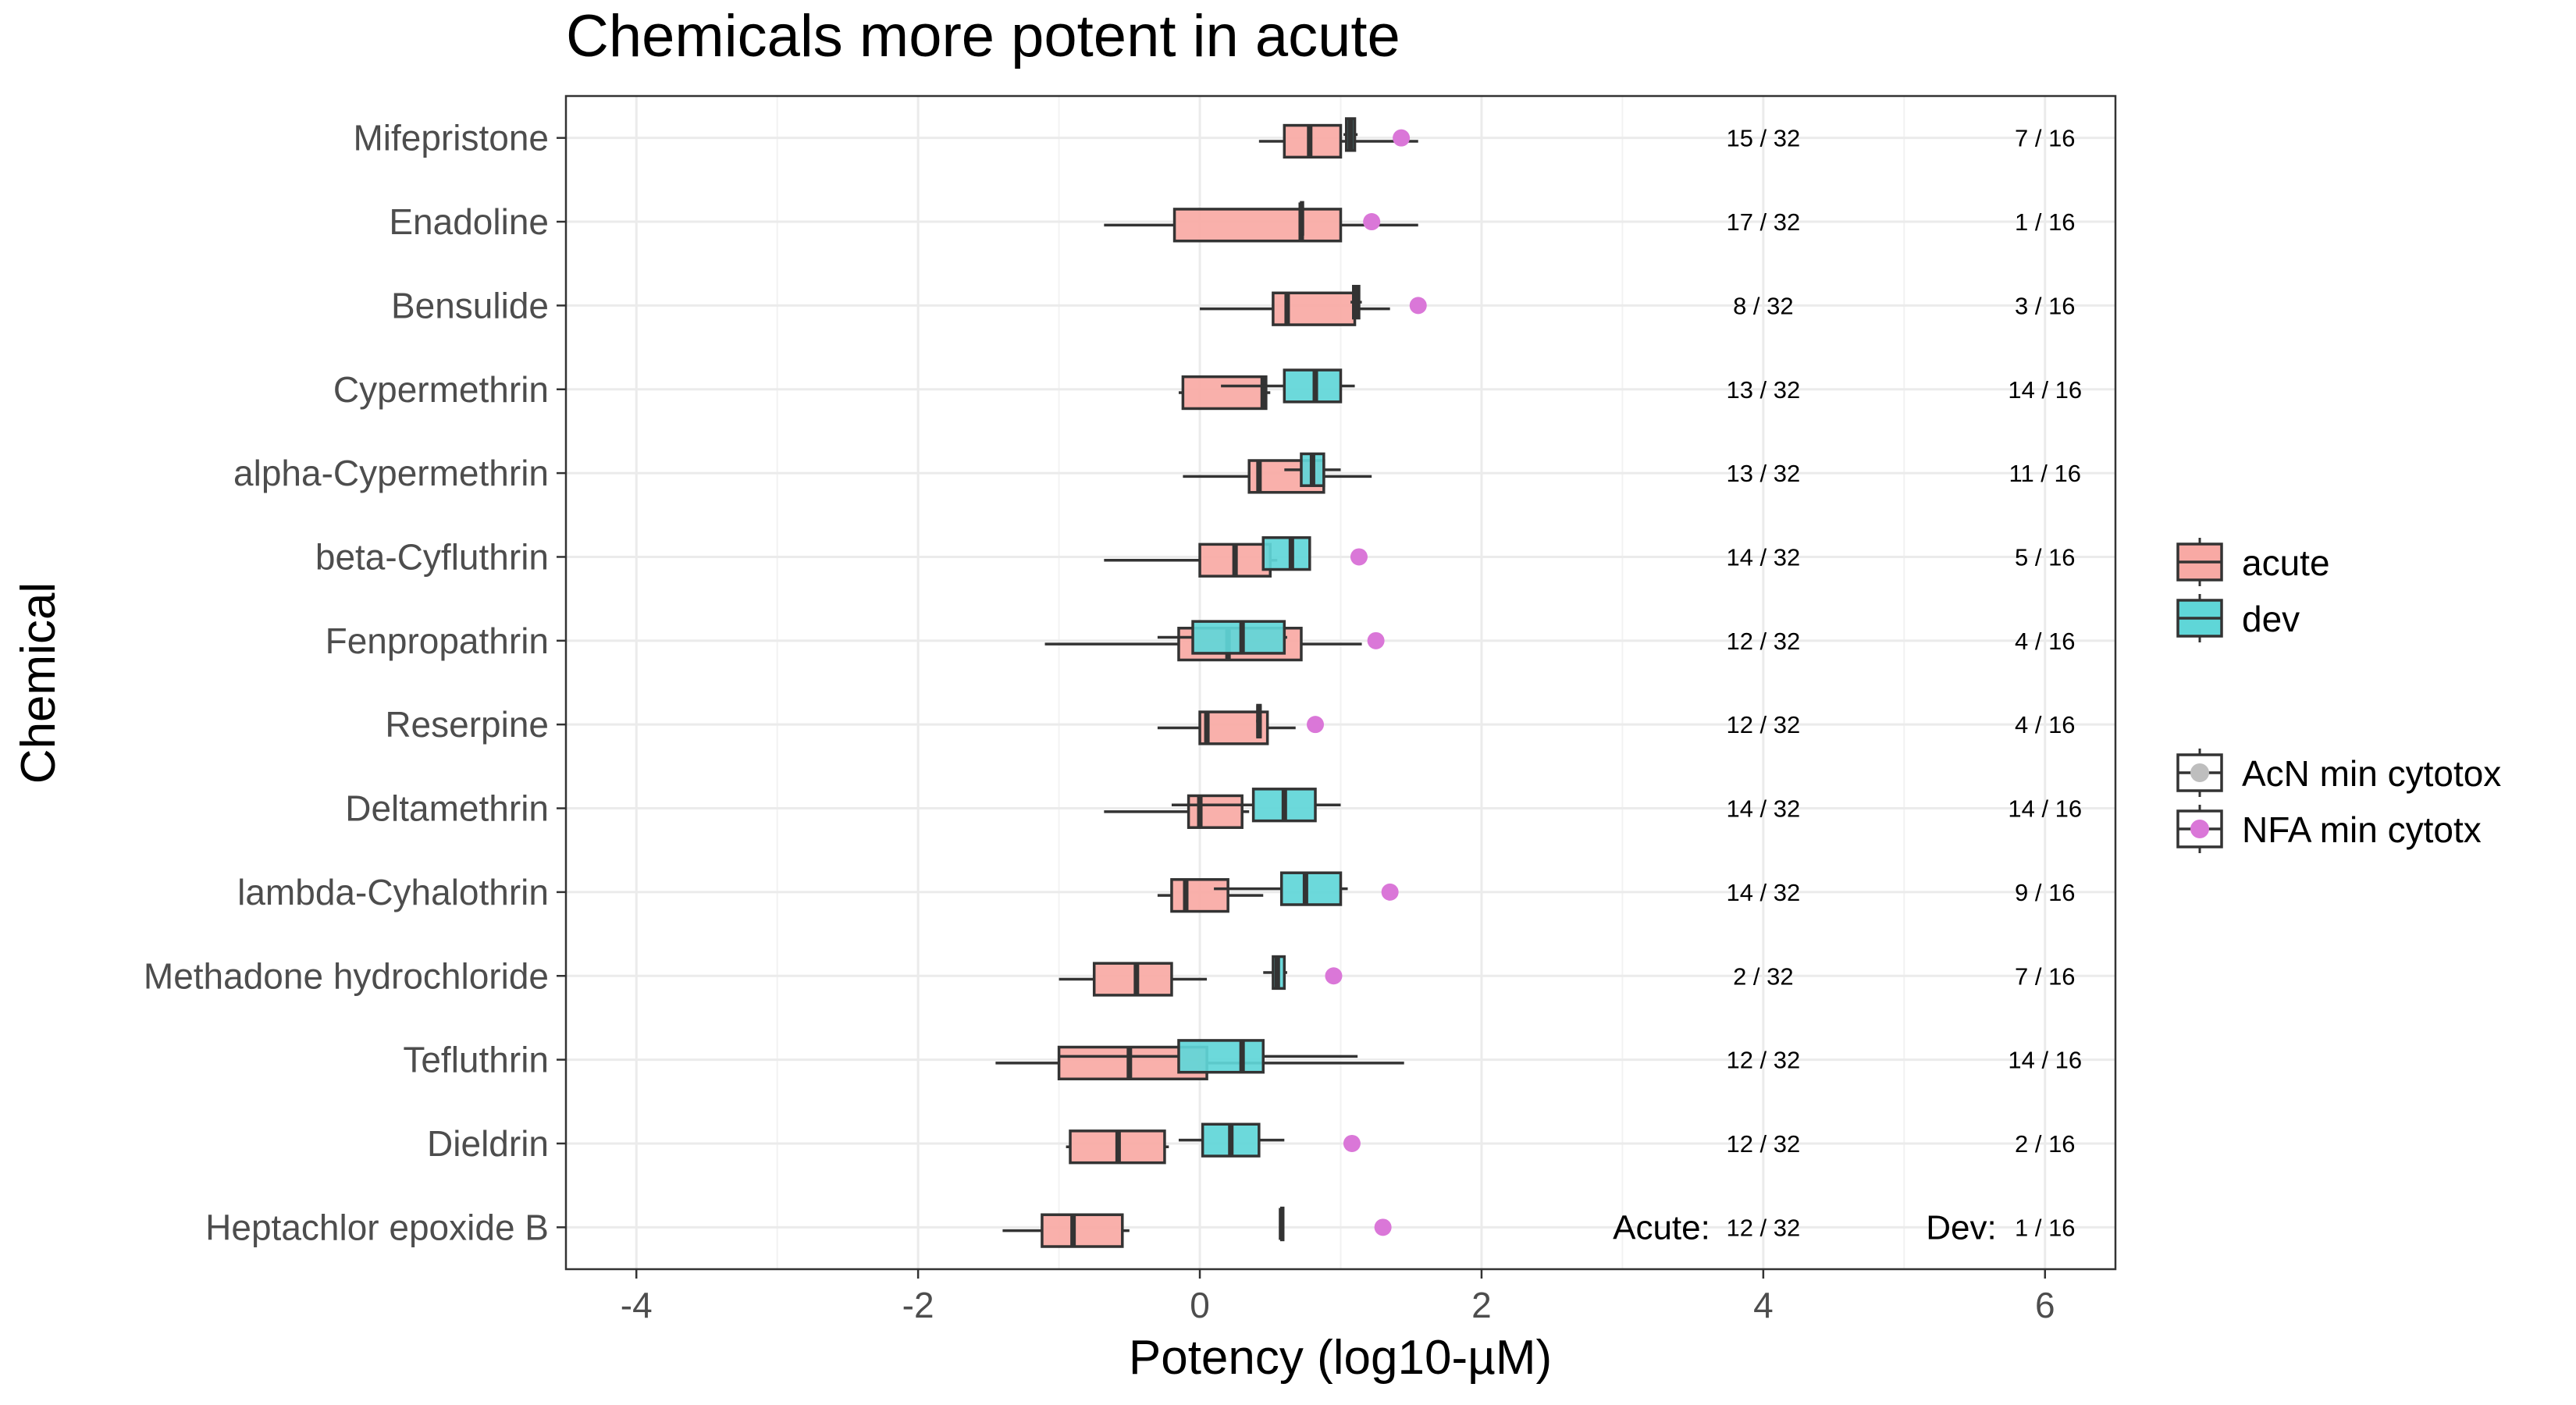 The image size is (2576, 1405). I want to click on acute-count-label: 8 / 32, so click(1763, 305).